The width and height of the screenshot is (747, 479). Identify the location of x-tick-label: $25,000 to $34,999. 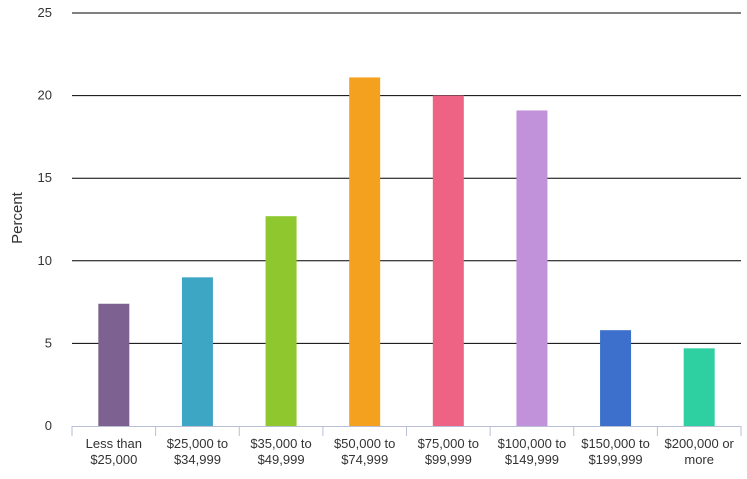
(197, 451).